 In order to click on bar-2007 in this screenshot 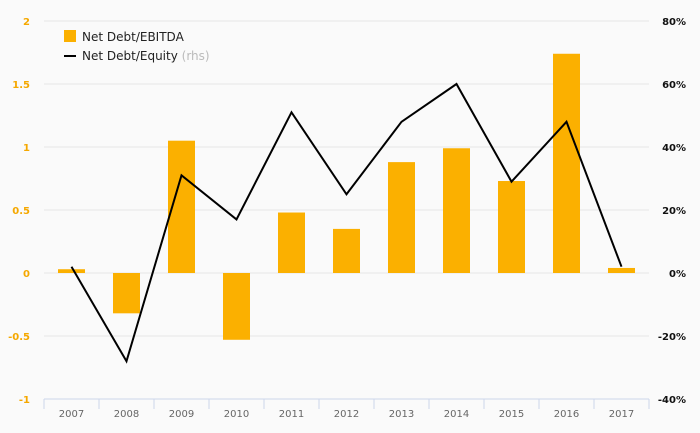, I will do `click(71, 271)`.